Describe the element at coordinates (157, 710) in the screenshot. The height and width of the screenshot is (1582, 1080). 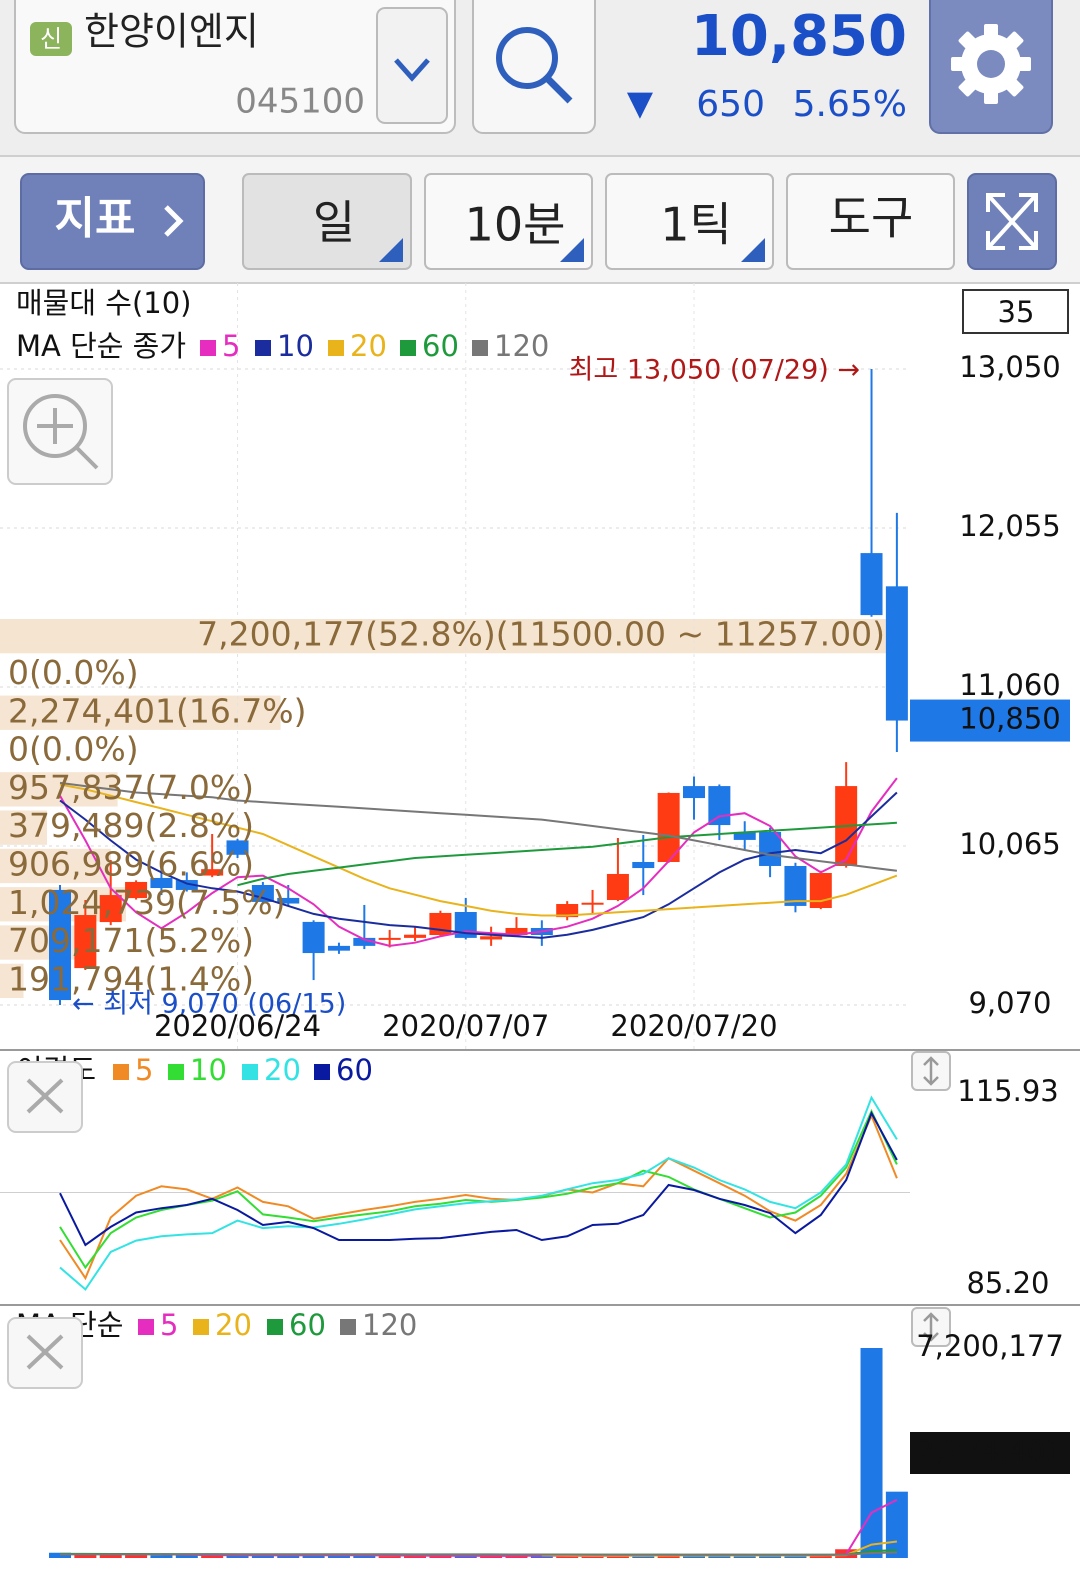
I see `profile-label: 2,274,401(16.7%)` at that location.